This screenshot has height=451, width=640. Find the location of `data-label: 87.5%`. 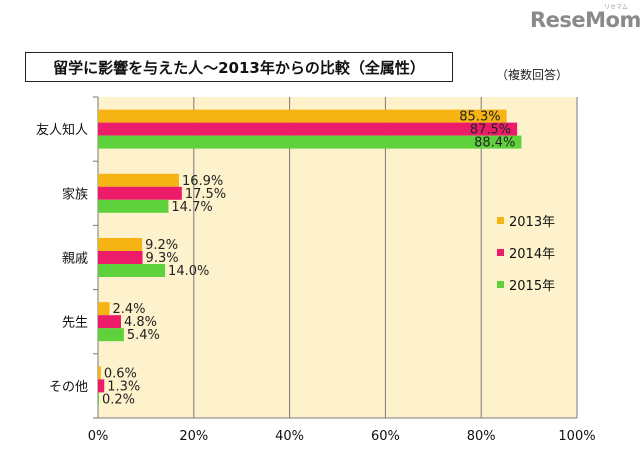

data-label: 87.5% is located at coordinates (490, 130).